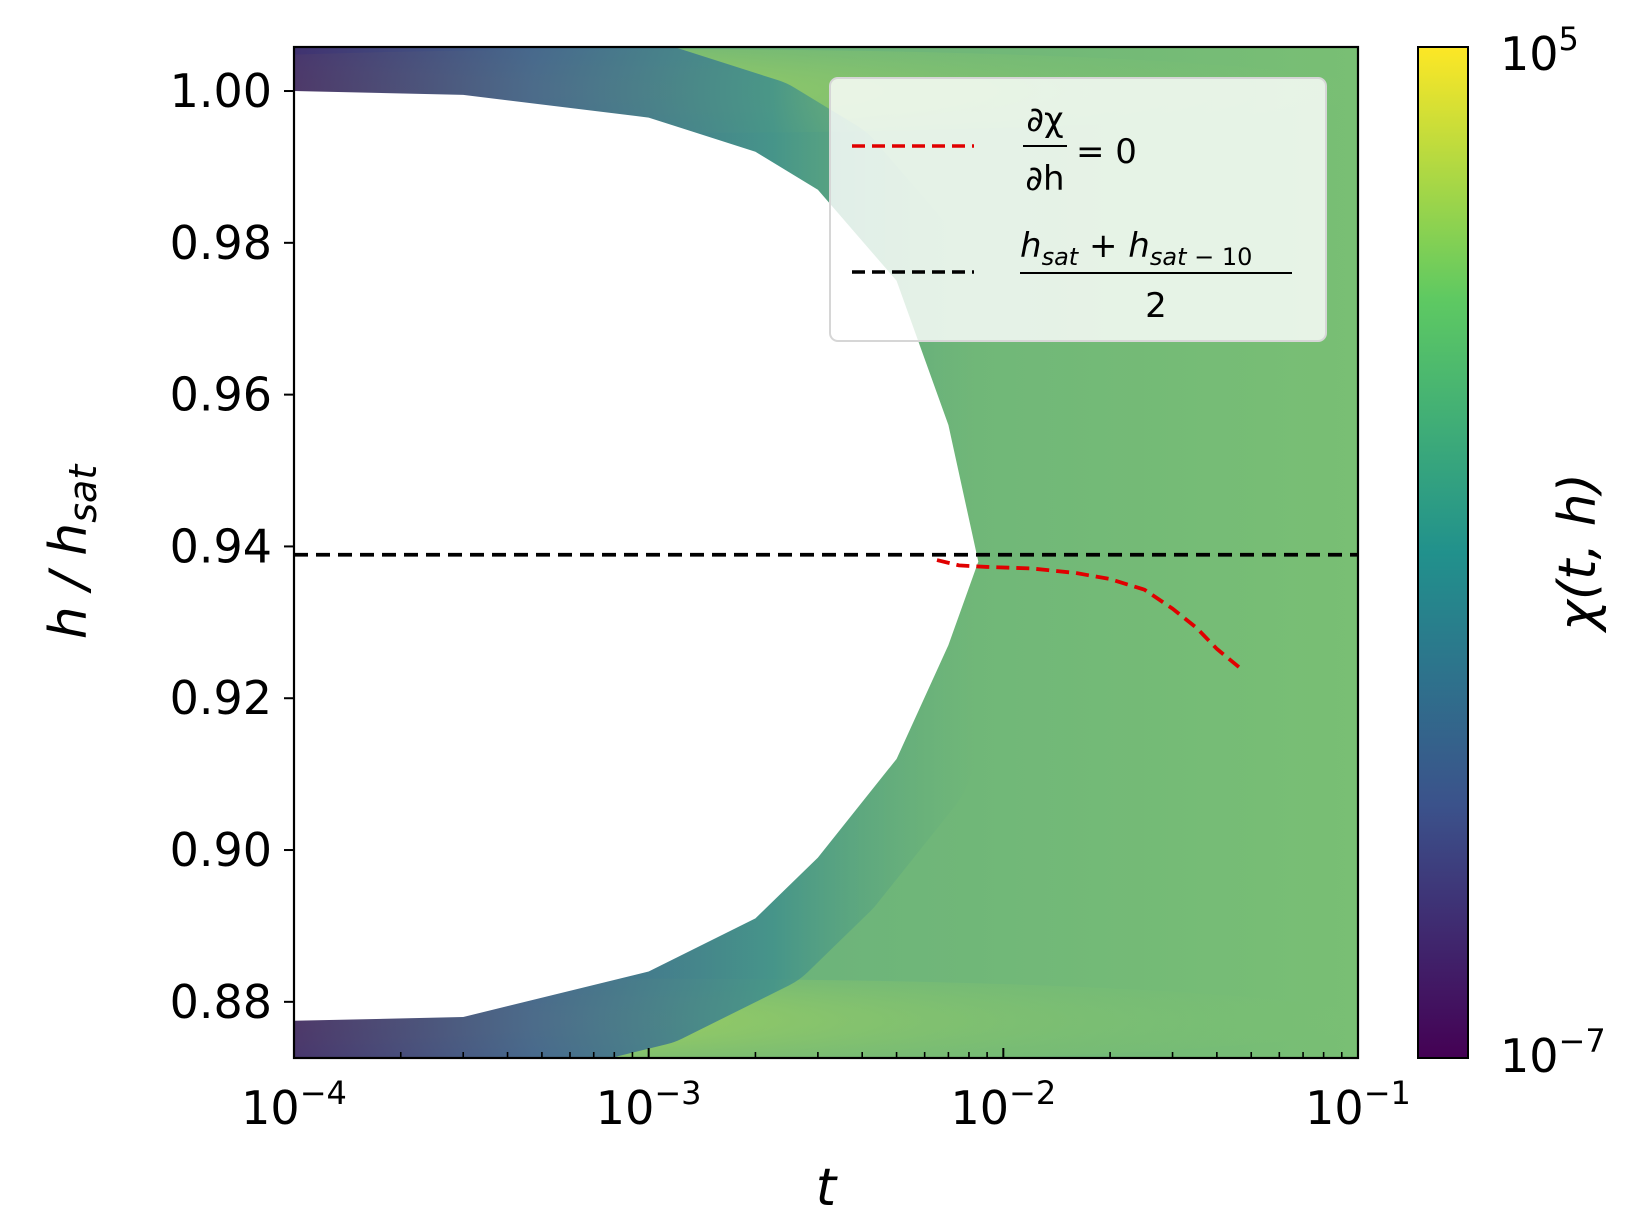 Image resolution: width=1638 pixels, height=1228 pixels. Describe the element at coordinates (221, 395) in the screenshot. I see `y-tick-label: 0.96` at that location.